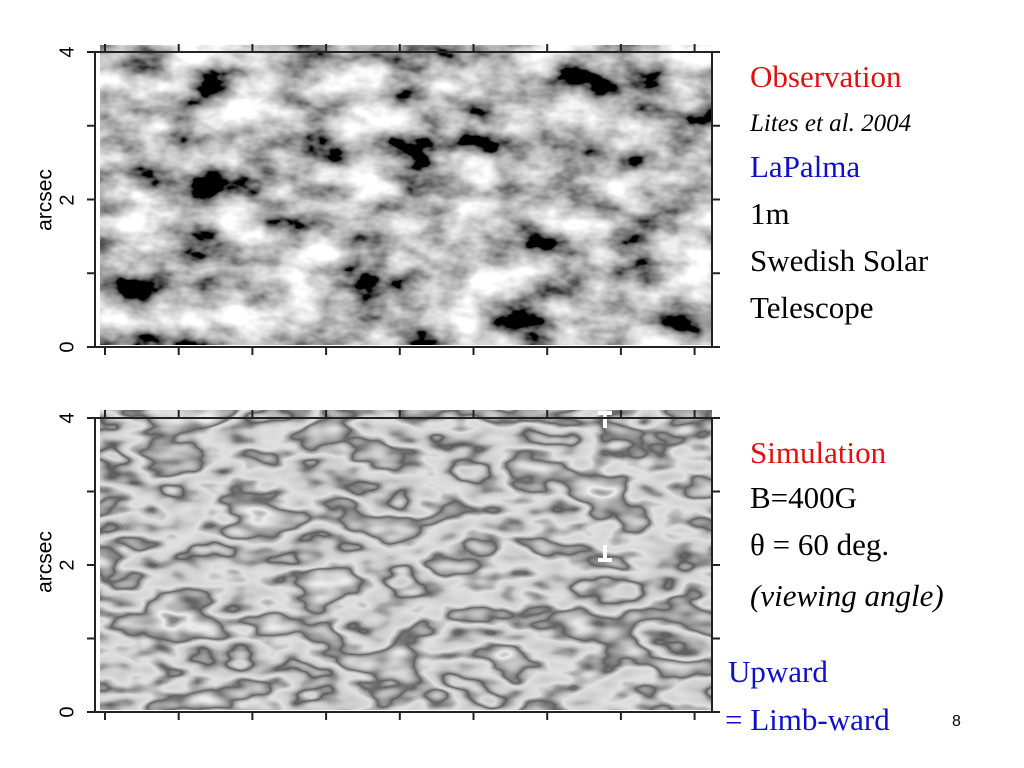 The image size is (1024, 768). Describe the element at coordinates (770, 213) in the screenshot. I see `text-line: 1m` at that location.